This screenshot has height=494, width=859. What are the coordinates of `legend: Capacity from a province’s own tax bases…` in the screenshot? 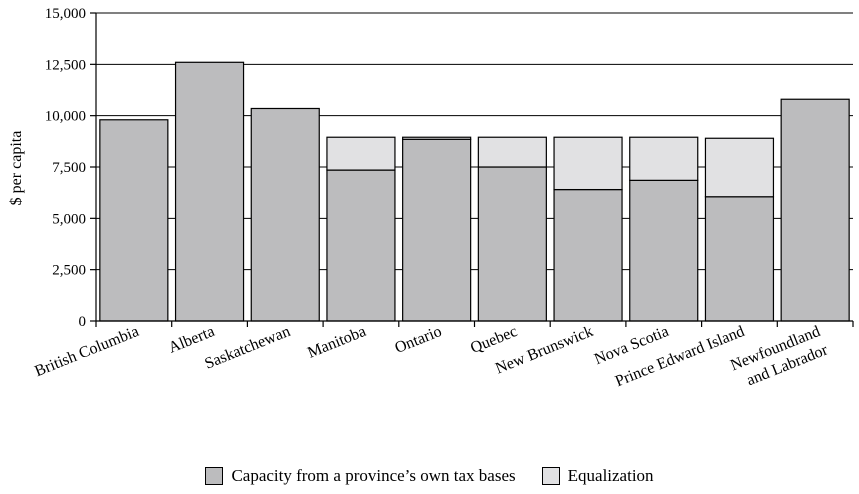 It's located at (429, 476).